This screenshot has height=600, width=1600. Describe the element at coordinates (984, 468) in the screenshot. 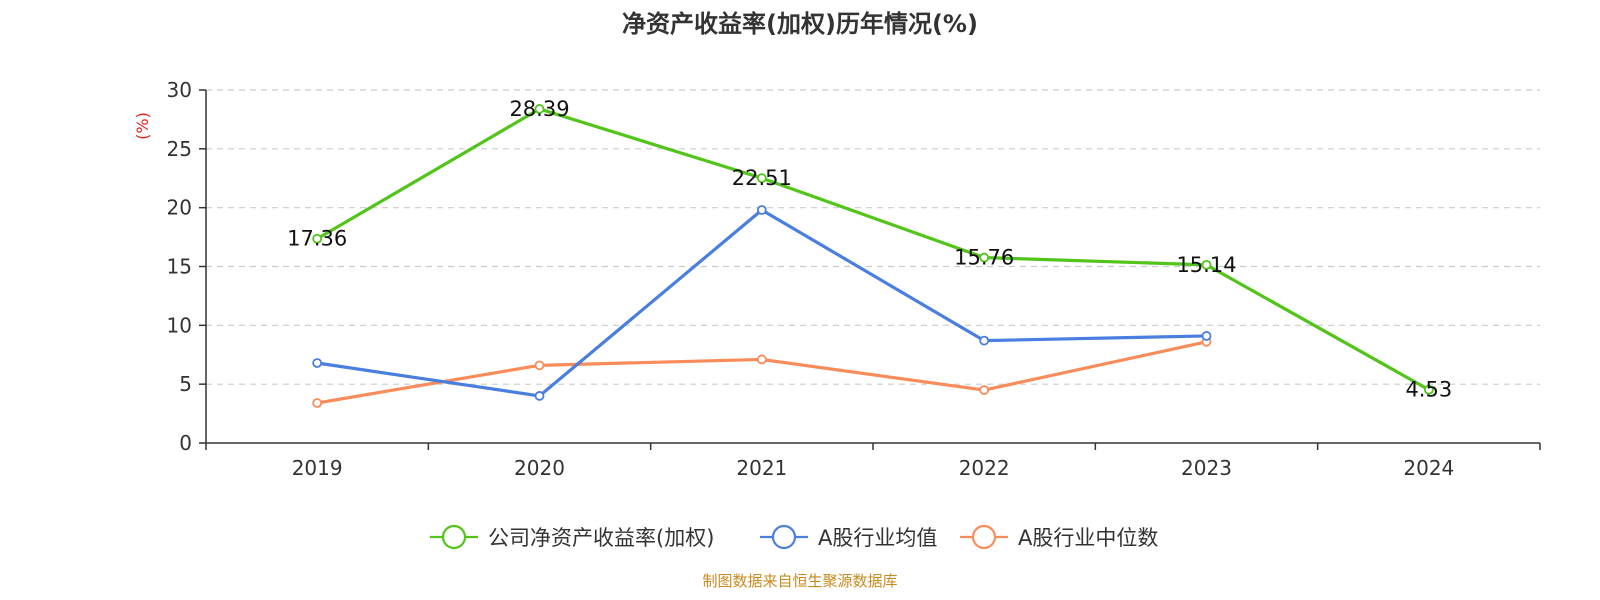

I see `x-tick-label: 2022` at that location.